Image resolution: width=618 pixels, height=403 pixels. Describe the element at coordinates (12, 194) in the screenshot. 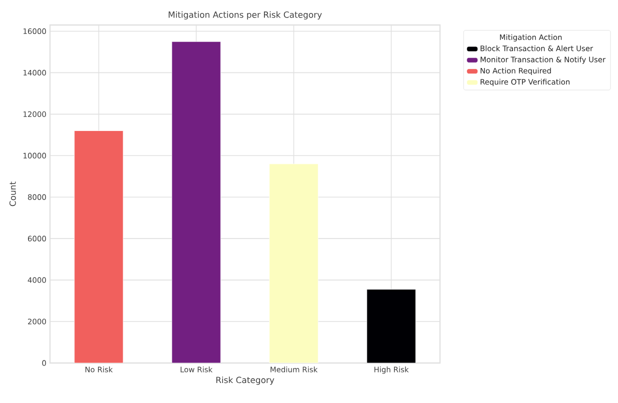

I see `y-axis-title: Count` at that location.